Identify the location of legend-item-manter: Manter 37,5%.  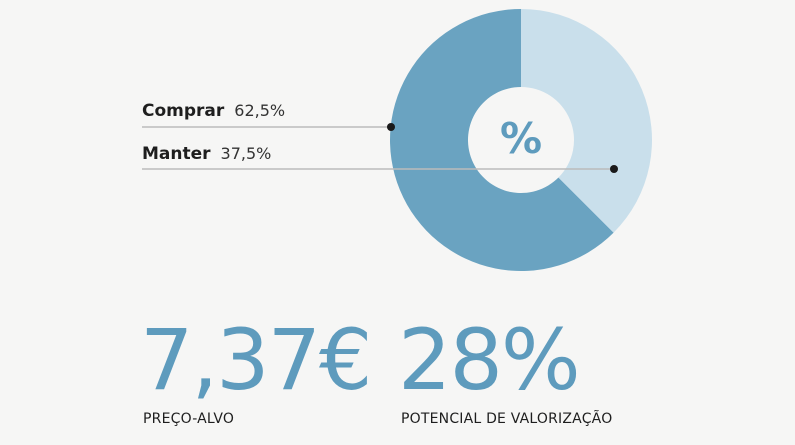
(206, 154).